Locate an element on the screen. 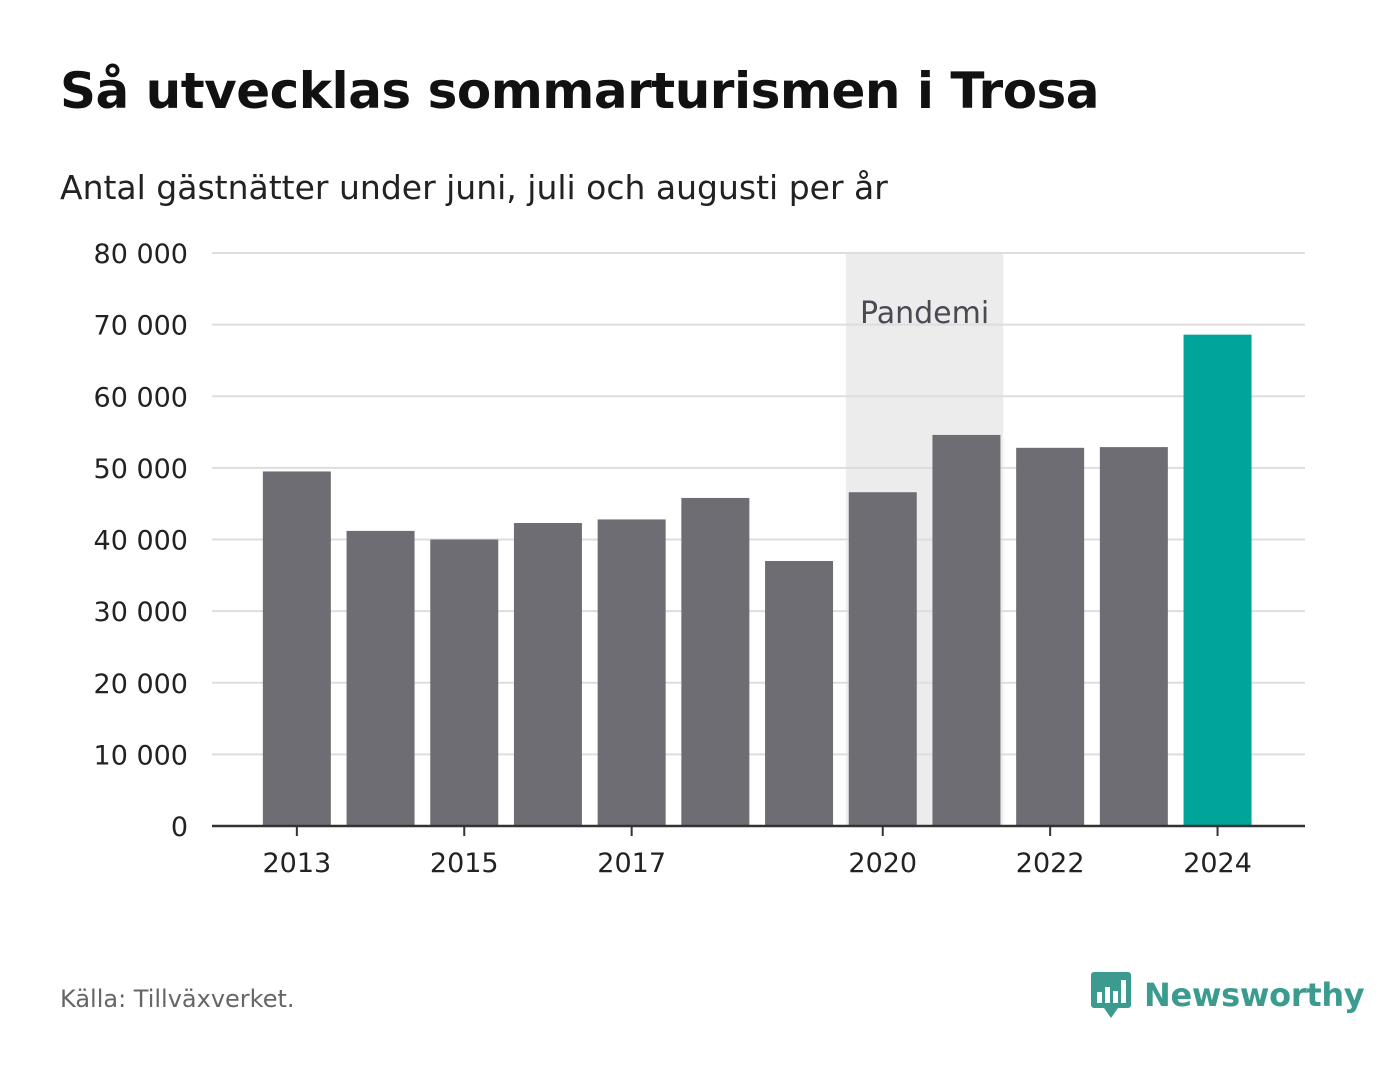 The height and width of the screenshot is (1080, 1400). y-tick-label: 40 000 is located at coordinates (141, 541).